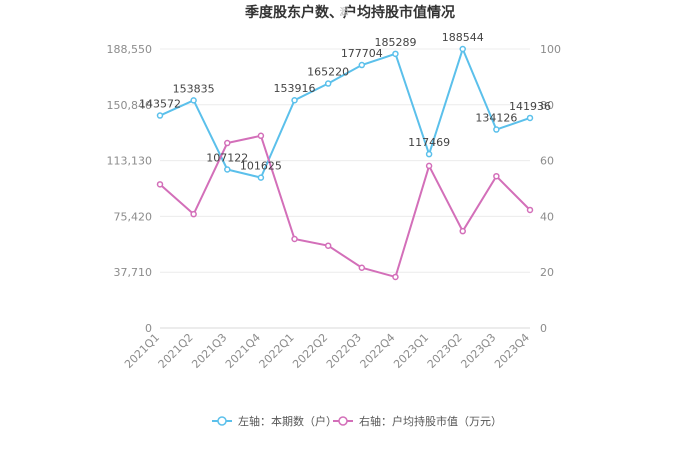  Describe the element at coordinates (496, 118) in the screenshot. I see `data-label: 134126` at that location.